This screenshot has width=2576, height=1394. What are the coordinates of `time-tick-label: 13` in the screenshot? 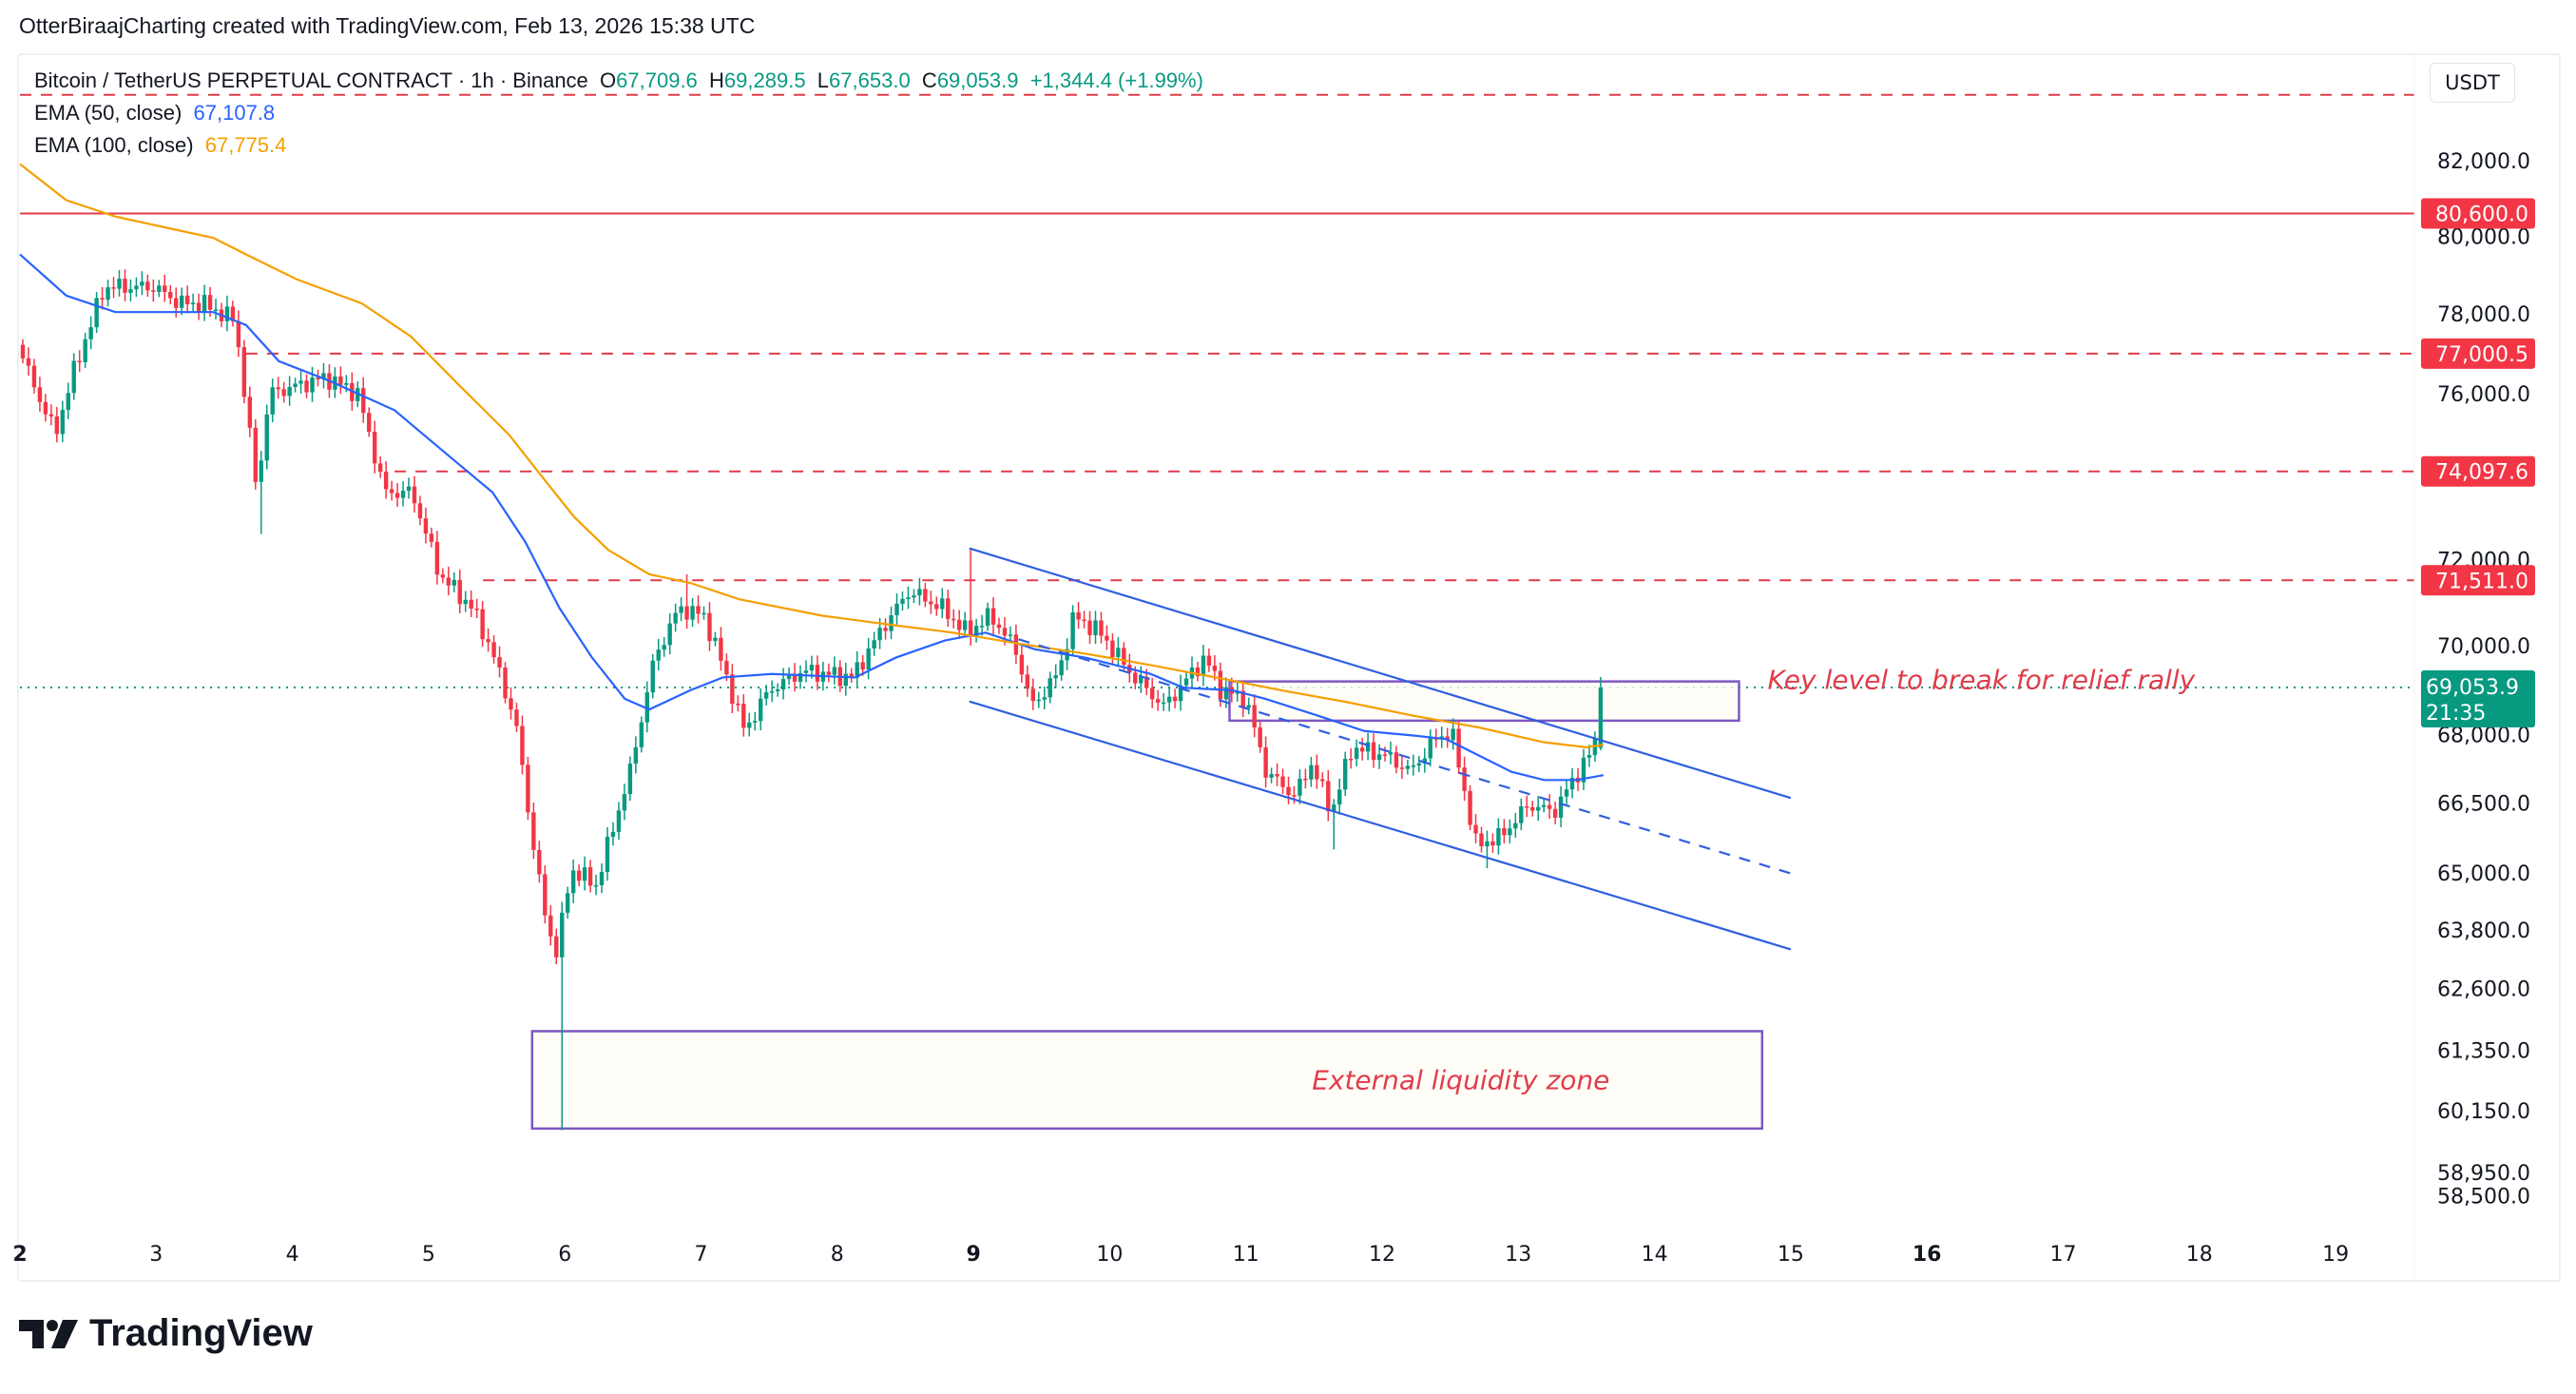 It's located at (1518, 1255).